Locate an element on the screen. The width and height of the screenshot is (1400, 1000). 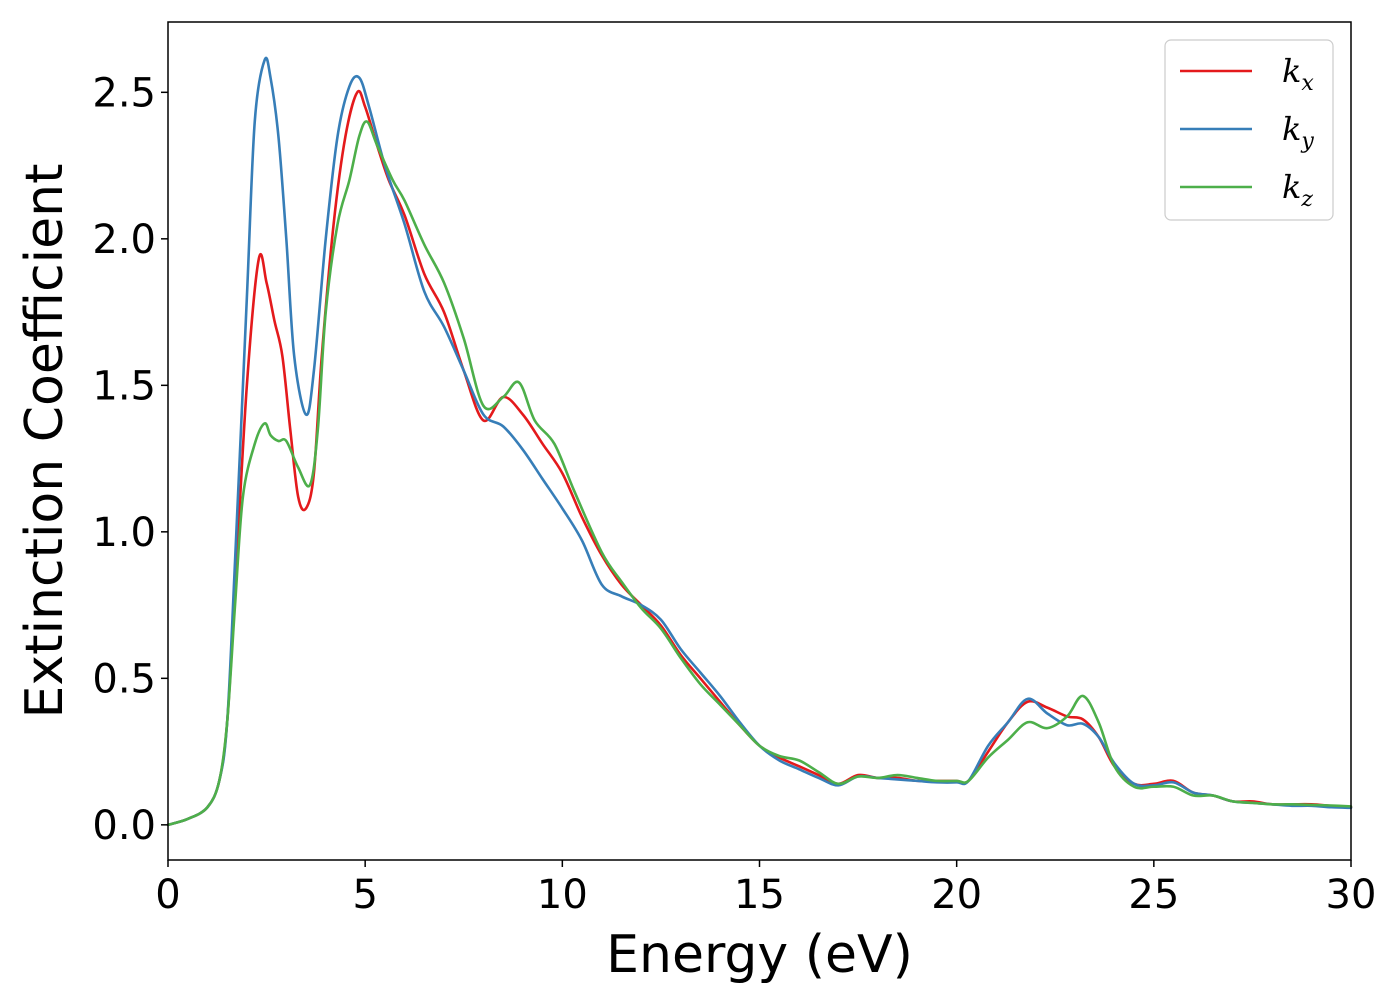
x-tick-label: 20 is located at coordinates (956, 895).